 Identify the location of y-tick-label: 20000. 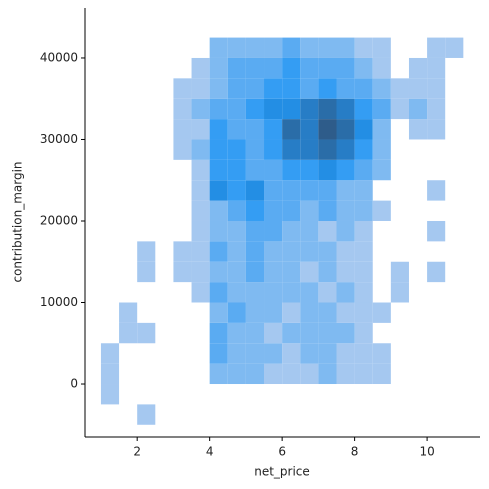
(59, 220).